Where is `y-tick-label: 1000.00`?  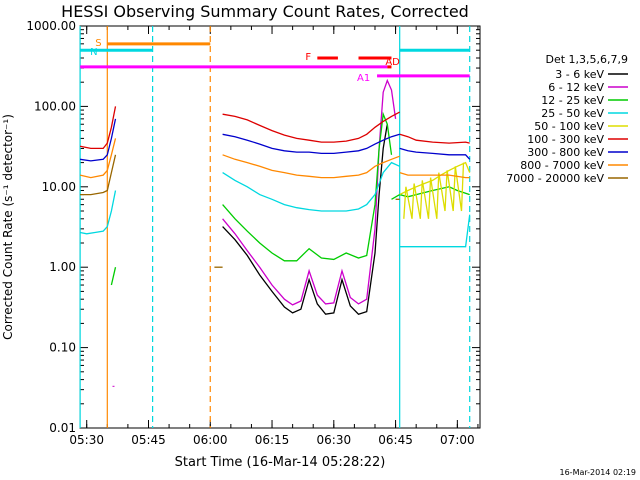 y-tick-label: 1000.00 is located at coordinates (51, 26).